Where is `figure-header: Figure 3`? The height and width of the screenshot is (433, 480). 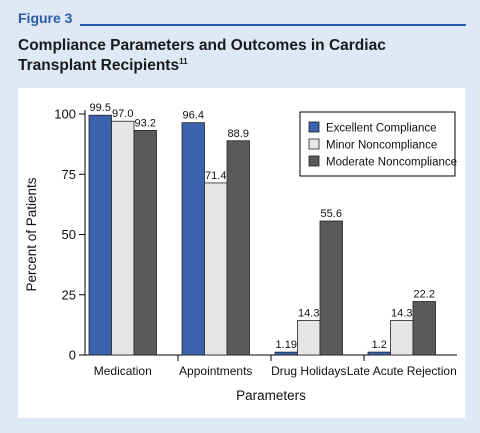
figure-header: Figure 3 is located at coordinates (242, 19).